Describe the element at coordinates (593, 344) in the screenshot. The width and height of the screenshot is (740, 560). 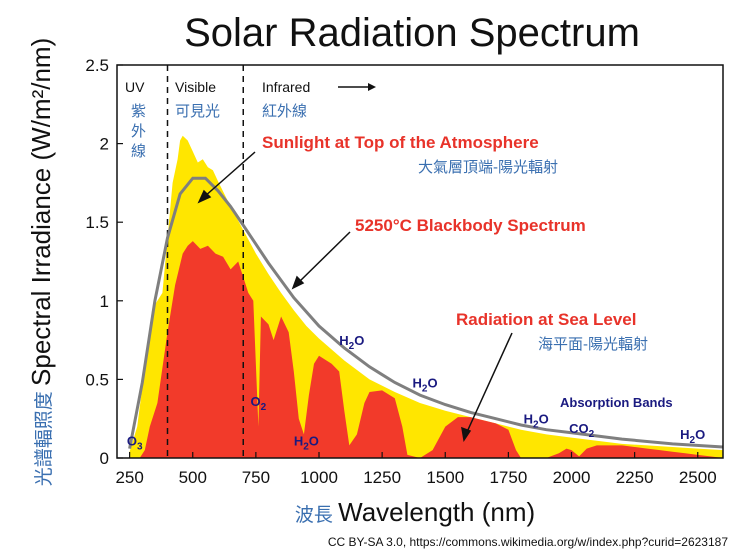
I see `series-label-sea-level-cn: 海平面-陽光輻射` at that location.